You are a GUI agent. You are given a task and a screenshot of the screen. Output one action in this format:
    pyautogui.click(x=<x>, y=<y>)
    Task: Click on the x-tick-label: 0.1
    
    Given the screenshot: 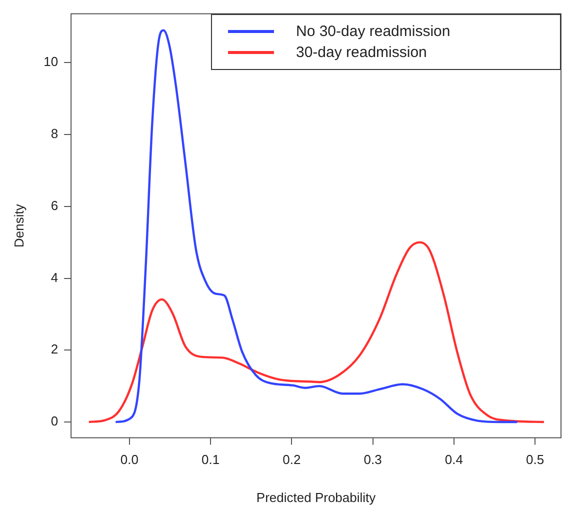 What is the action you would take?
    pyautogui.click(x=211, y=460)
    